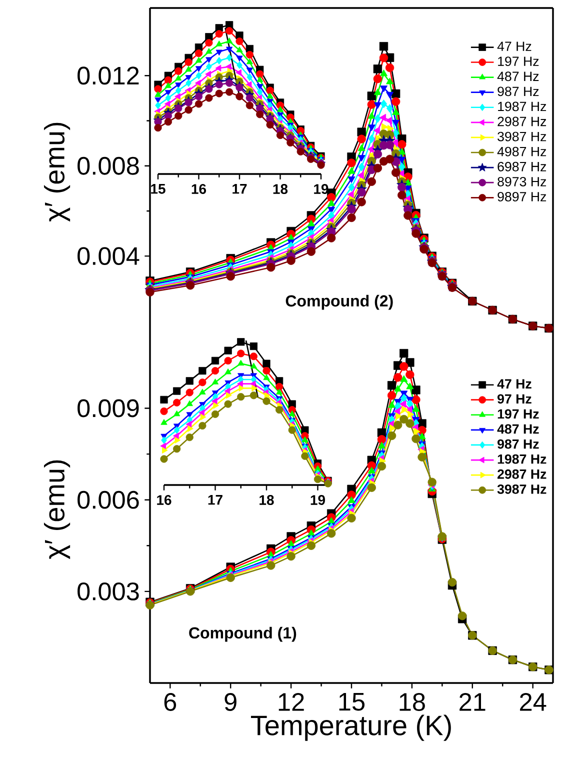  I want to click on legend-label: 4987 Hz, so click(521, 151).